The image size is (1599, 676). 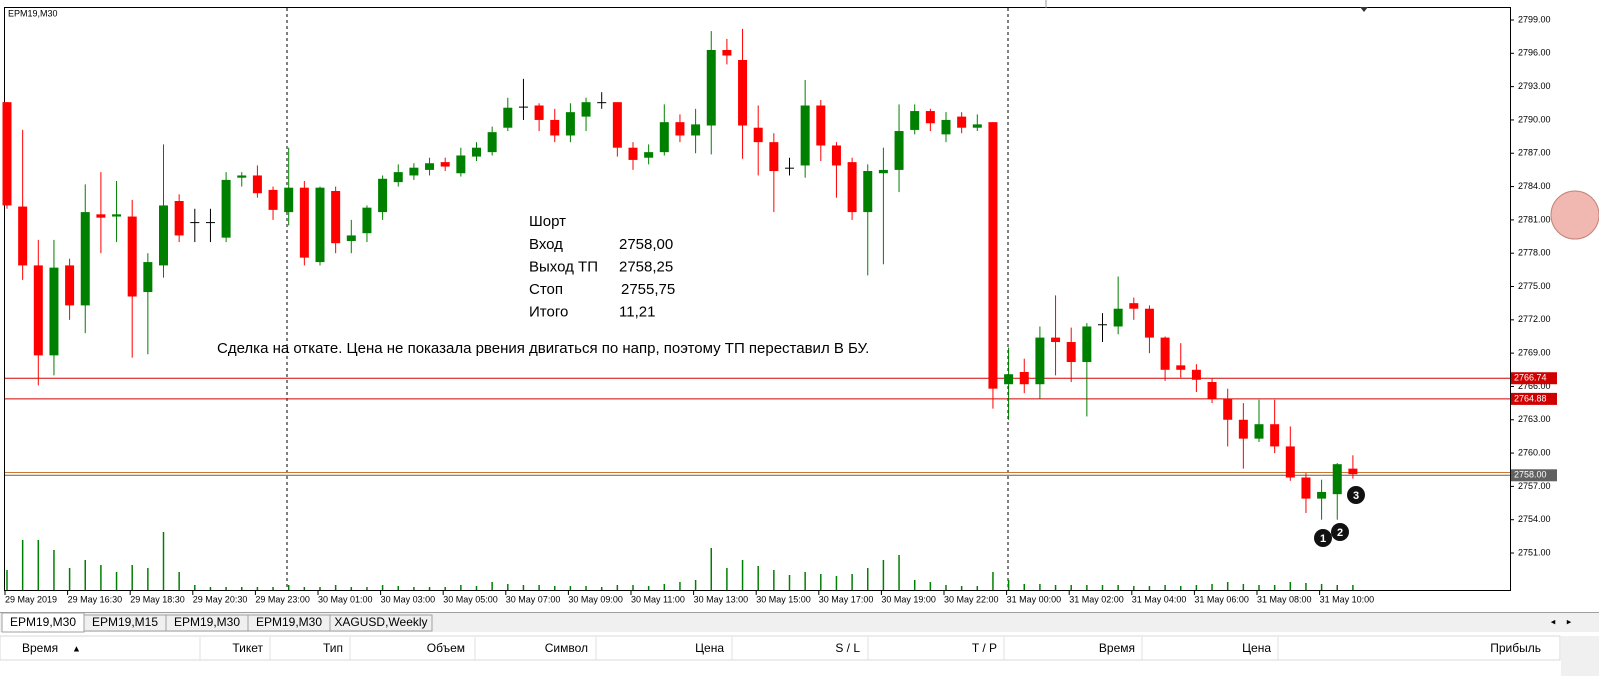 What do you see at coordinates (95, 599) in the screenshot?
I see `x-tick-label: 29 May 16:30` at bounding box center [95, 599].